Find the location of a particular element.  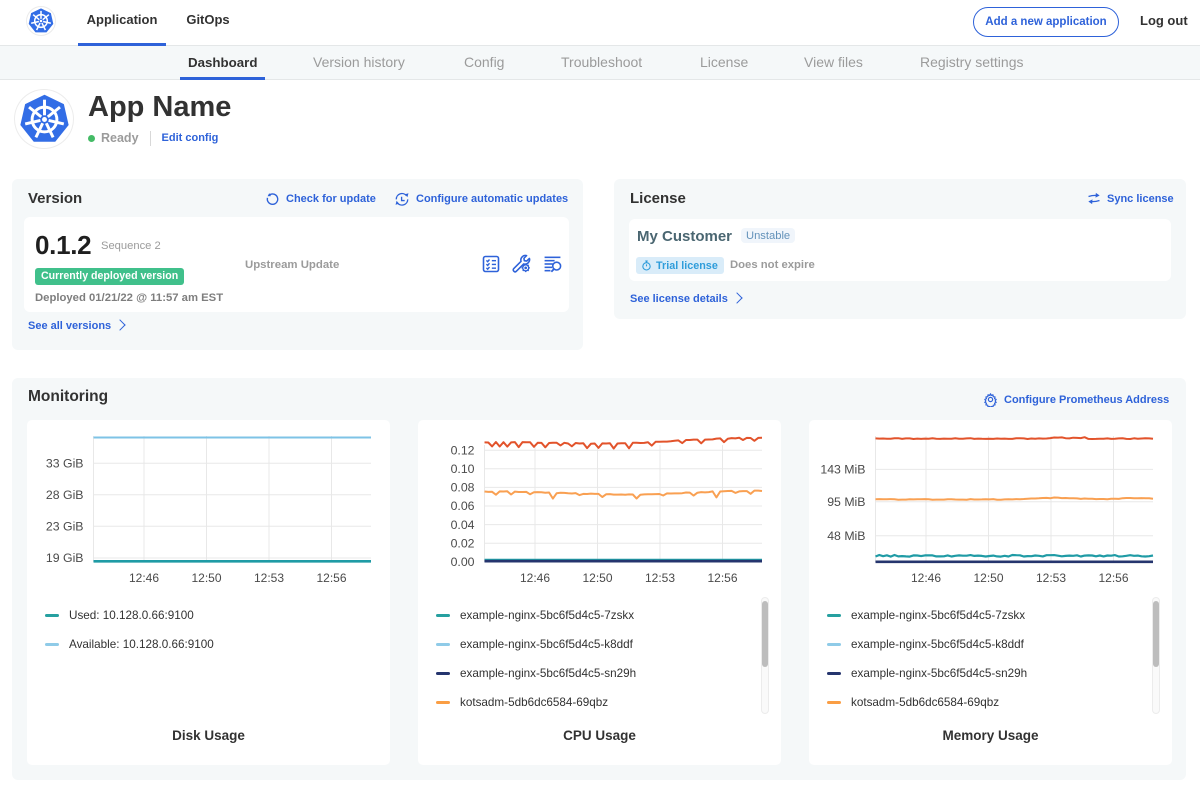

svg-text: 95 MiB is located at coordinates (846, 502).